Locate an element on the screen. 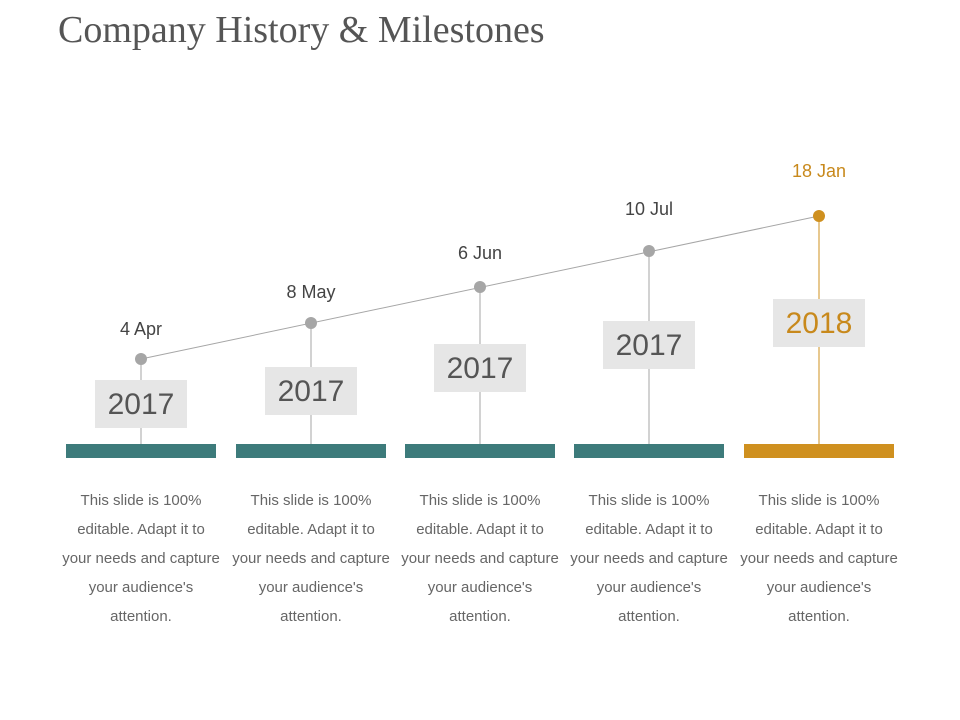 This screenshot has height=720, width=960. milestone-date: 6 Jun is located at coordinates (480, 253).